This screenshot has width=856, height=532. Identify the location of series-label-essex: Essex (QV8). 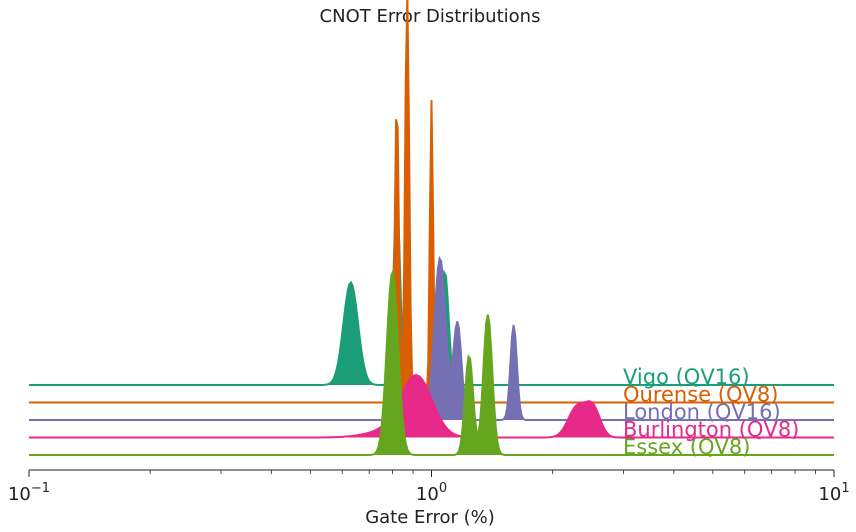
(686, 447).